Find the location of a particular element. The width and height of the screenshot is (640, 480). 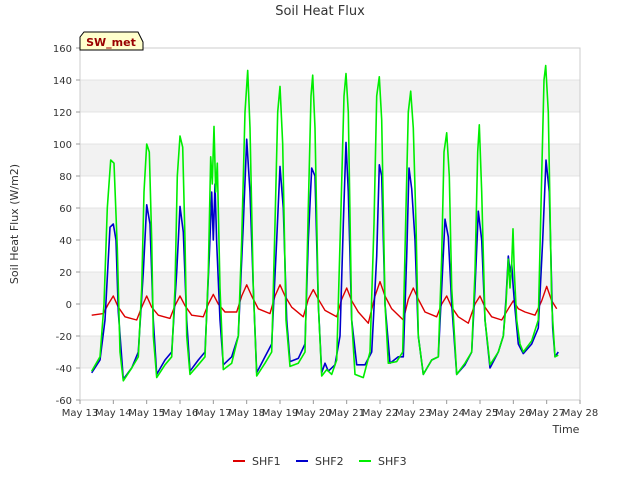

y-tick-label: 100 is located at coordinates (62, 145).